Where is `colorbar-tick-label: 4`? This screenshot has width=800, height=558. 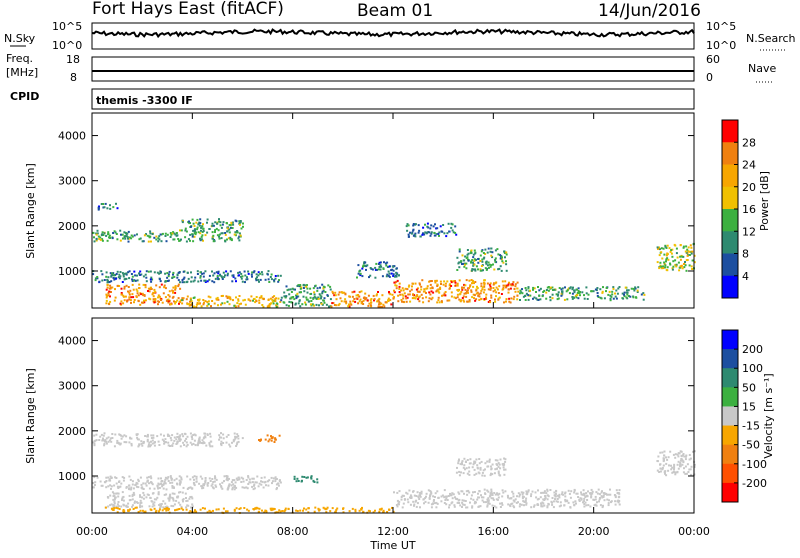 colorbar-tick-label: 4 is located at coordinates (745, 276).